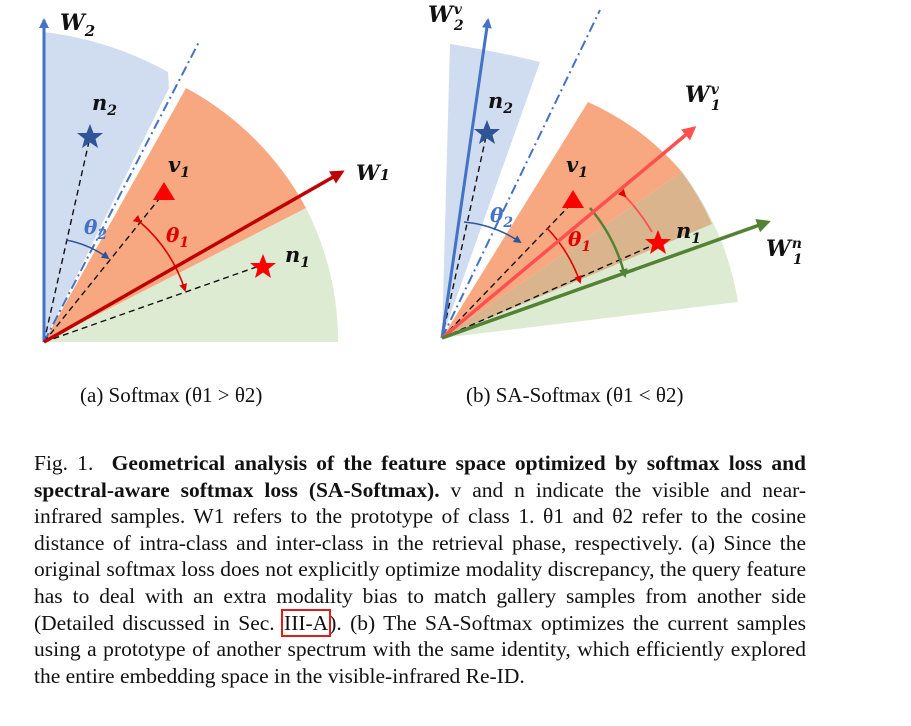  Describe the element at coordinates (703, 98) in the screenshot. I see `svg-text:Wv1: Wv 1` at that location.